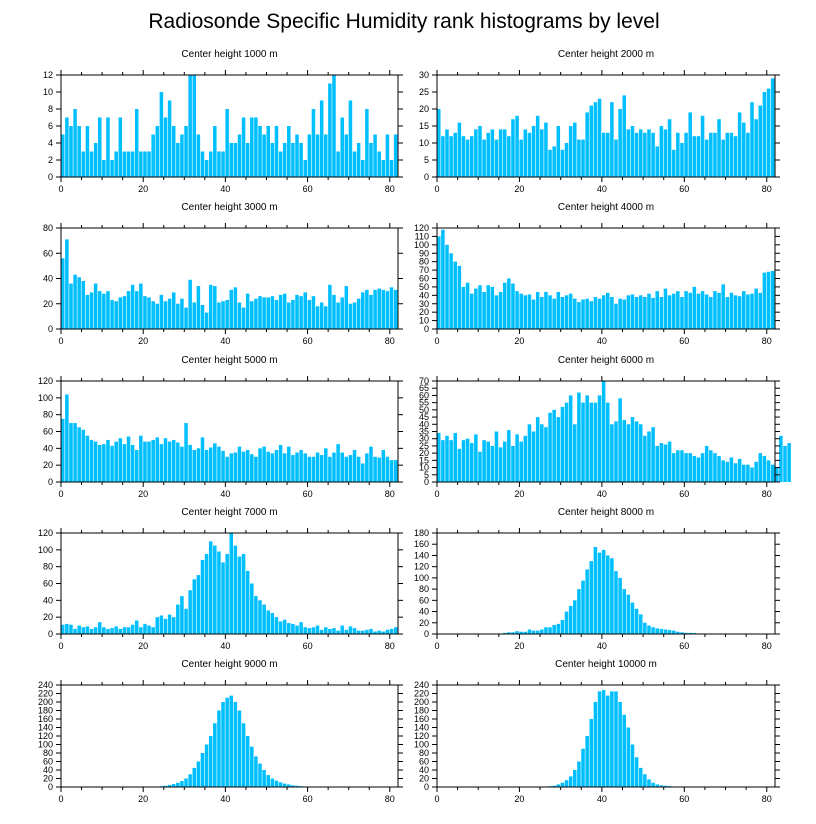 This screenshot has width=816, height=824. Describe the element at coordinates (424, 753) in the screenshot. I see `y-tick-label: 80` at that location.